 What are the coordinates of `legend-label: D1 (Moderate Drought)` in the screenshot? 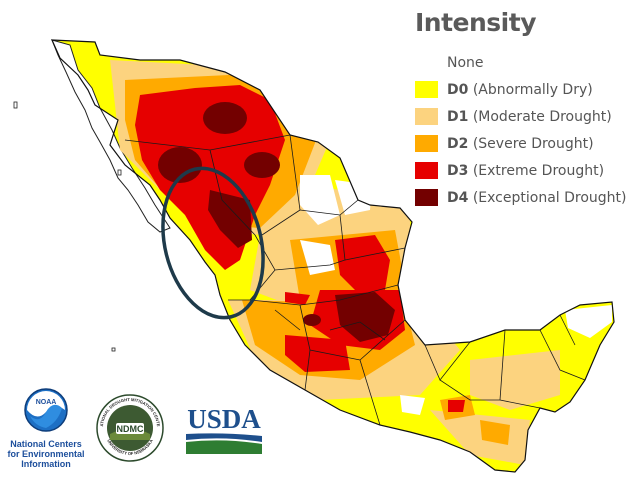 It's located at (529, 116).